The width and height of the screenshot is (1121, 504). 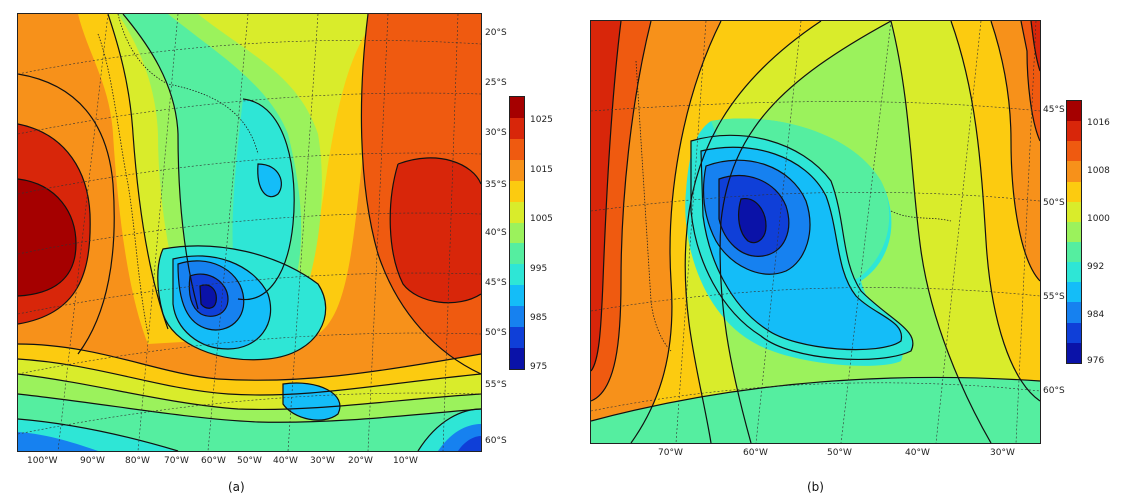 What do you see at coordinates (92, 461) in the screenshot?
I see `lon-label: 90°W` at bounding box center [92, 461].